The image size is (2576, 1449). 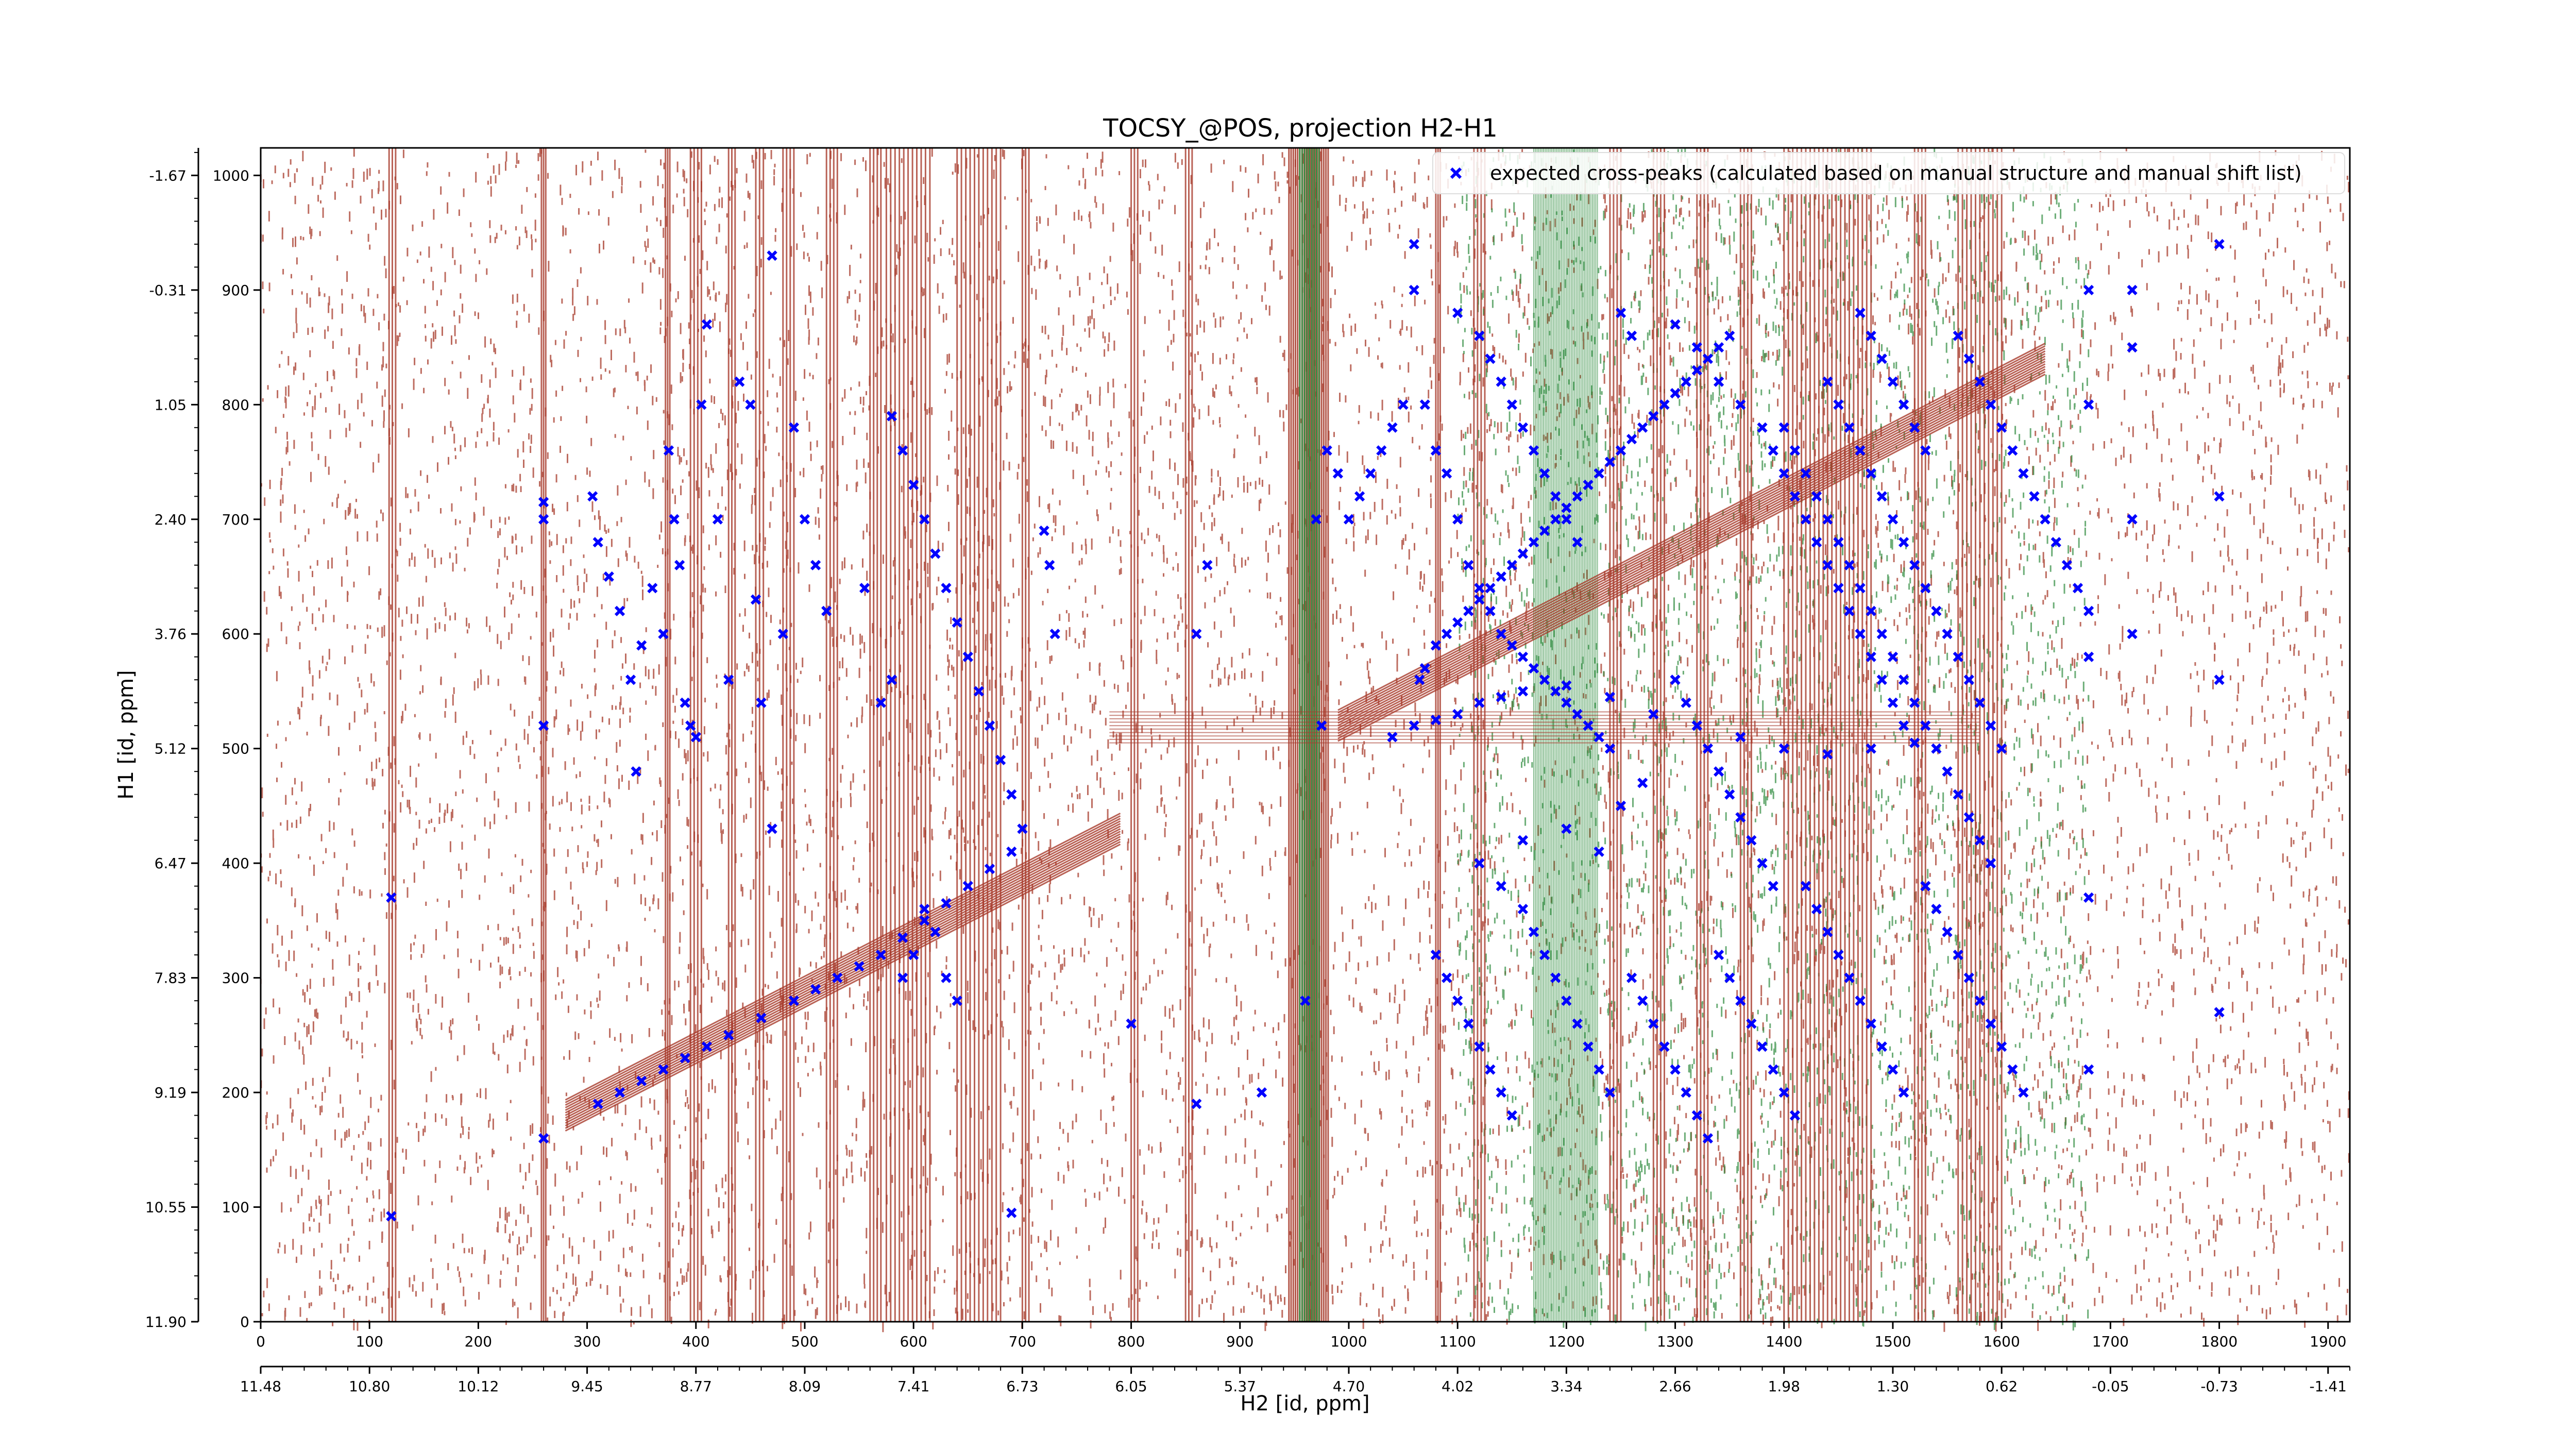 What do you see at coordinates (1457, 1341) in the screenshot?
I see `x-index-tick-label: 1100` at bounding box center [1457, 1341].